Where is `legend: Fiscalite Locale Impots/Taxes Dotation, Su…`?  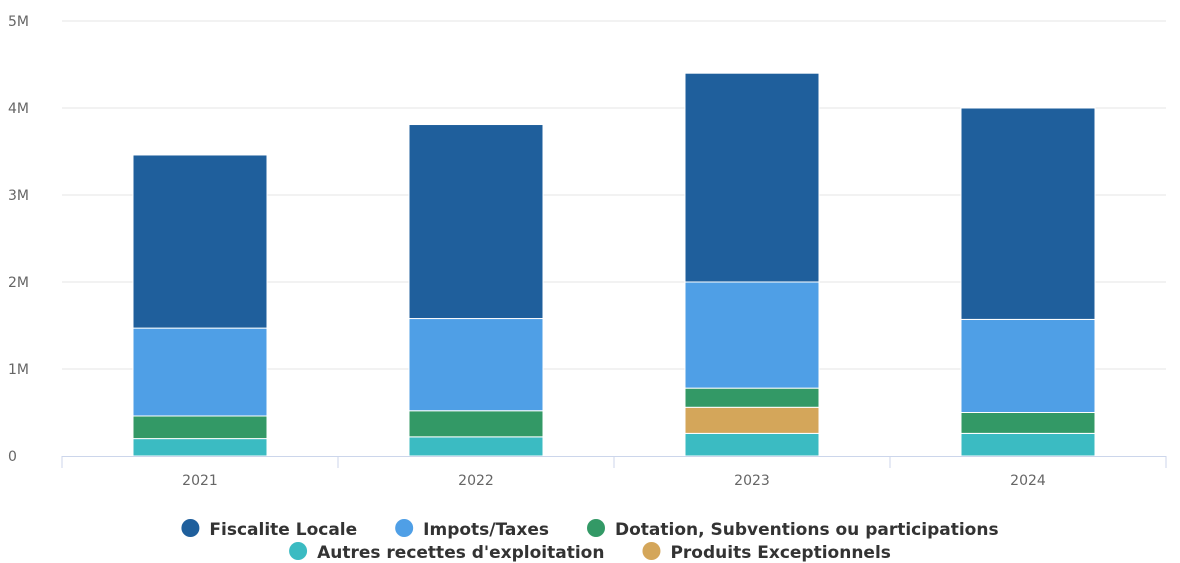 legend: Fiscalite Locale Impots/Taxes Dotation, Su… is located at coordinates (590, 541).